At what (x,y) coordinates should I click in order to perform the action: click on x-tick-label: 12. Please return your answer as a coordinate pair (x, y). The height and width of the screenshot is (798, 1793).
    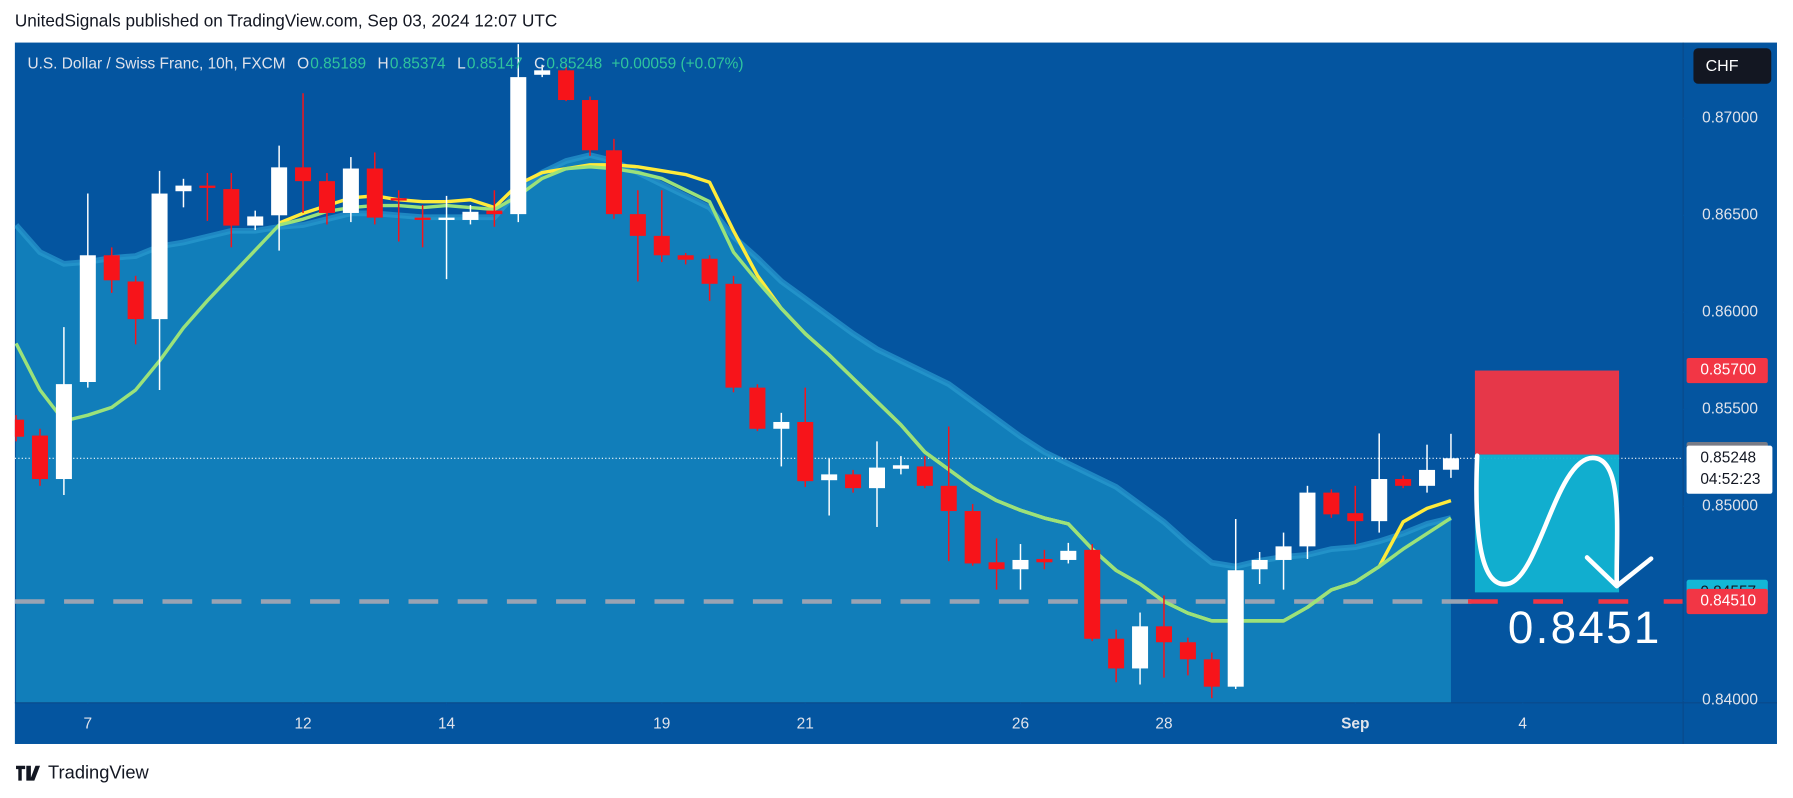
    Looking at the image, I should click on (302, 724).